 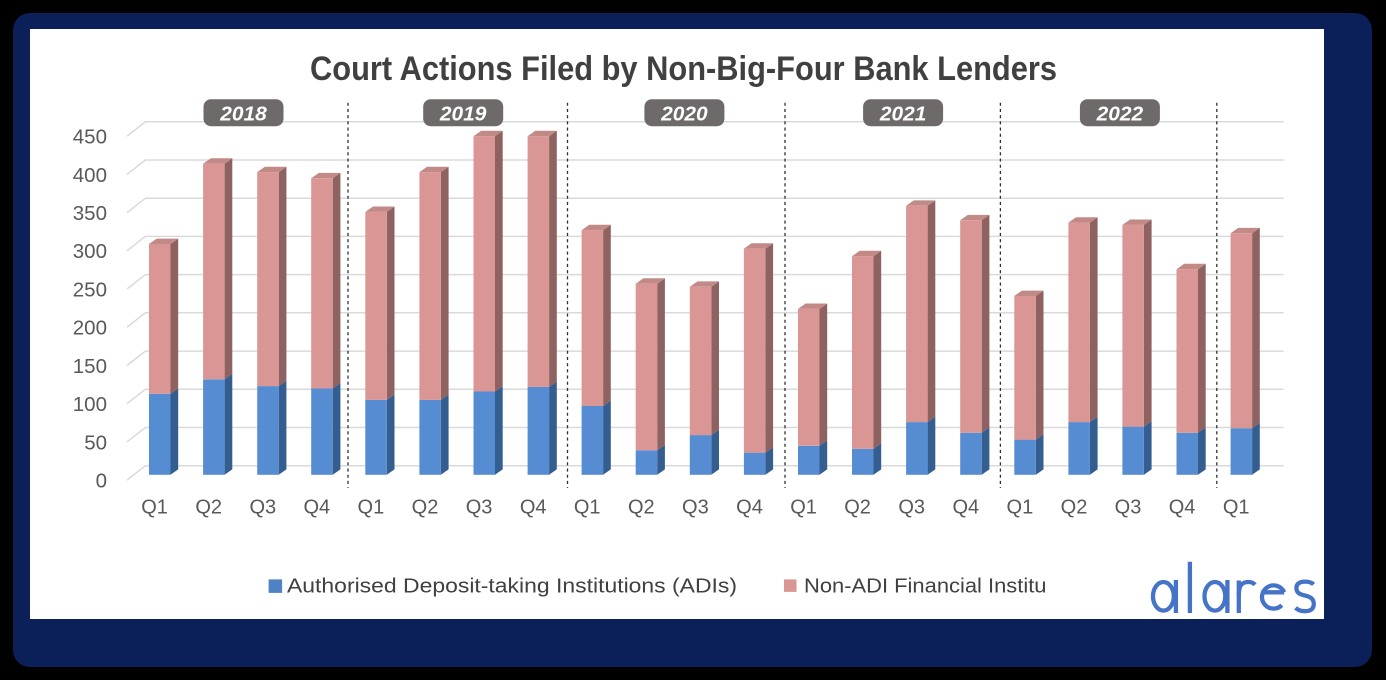 I want to click on svg-text: 50, so click(x=95, y=442).